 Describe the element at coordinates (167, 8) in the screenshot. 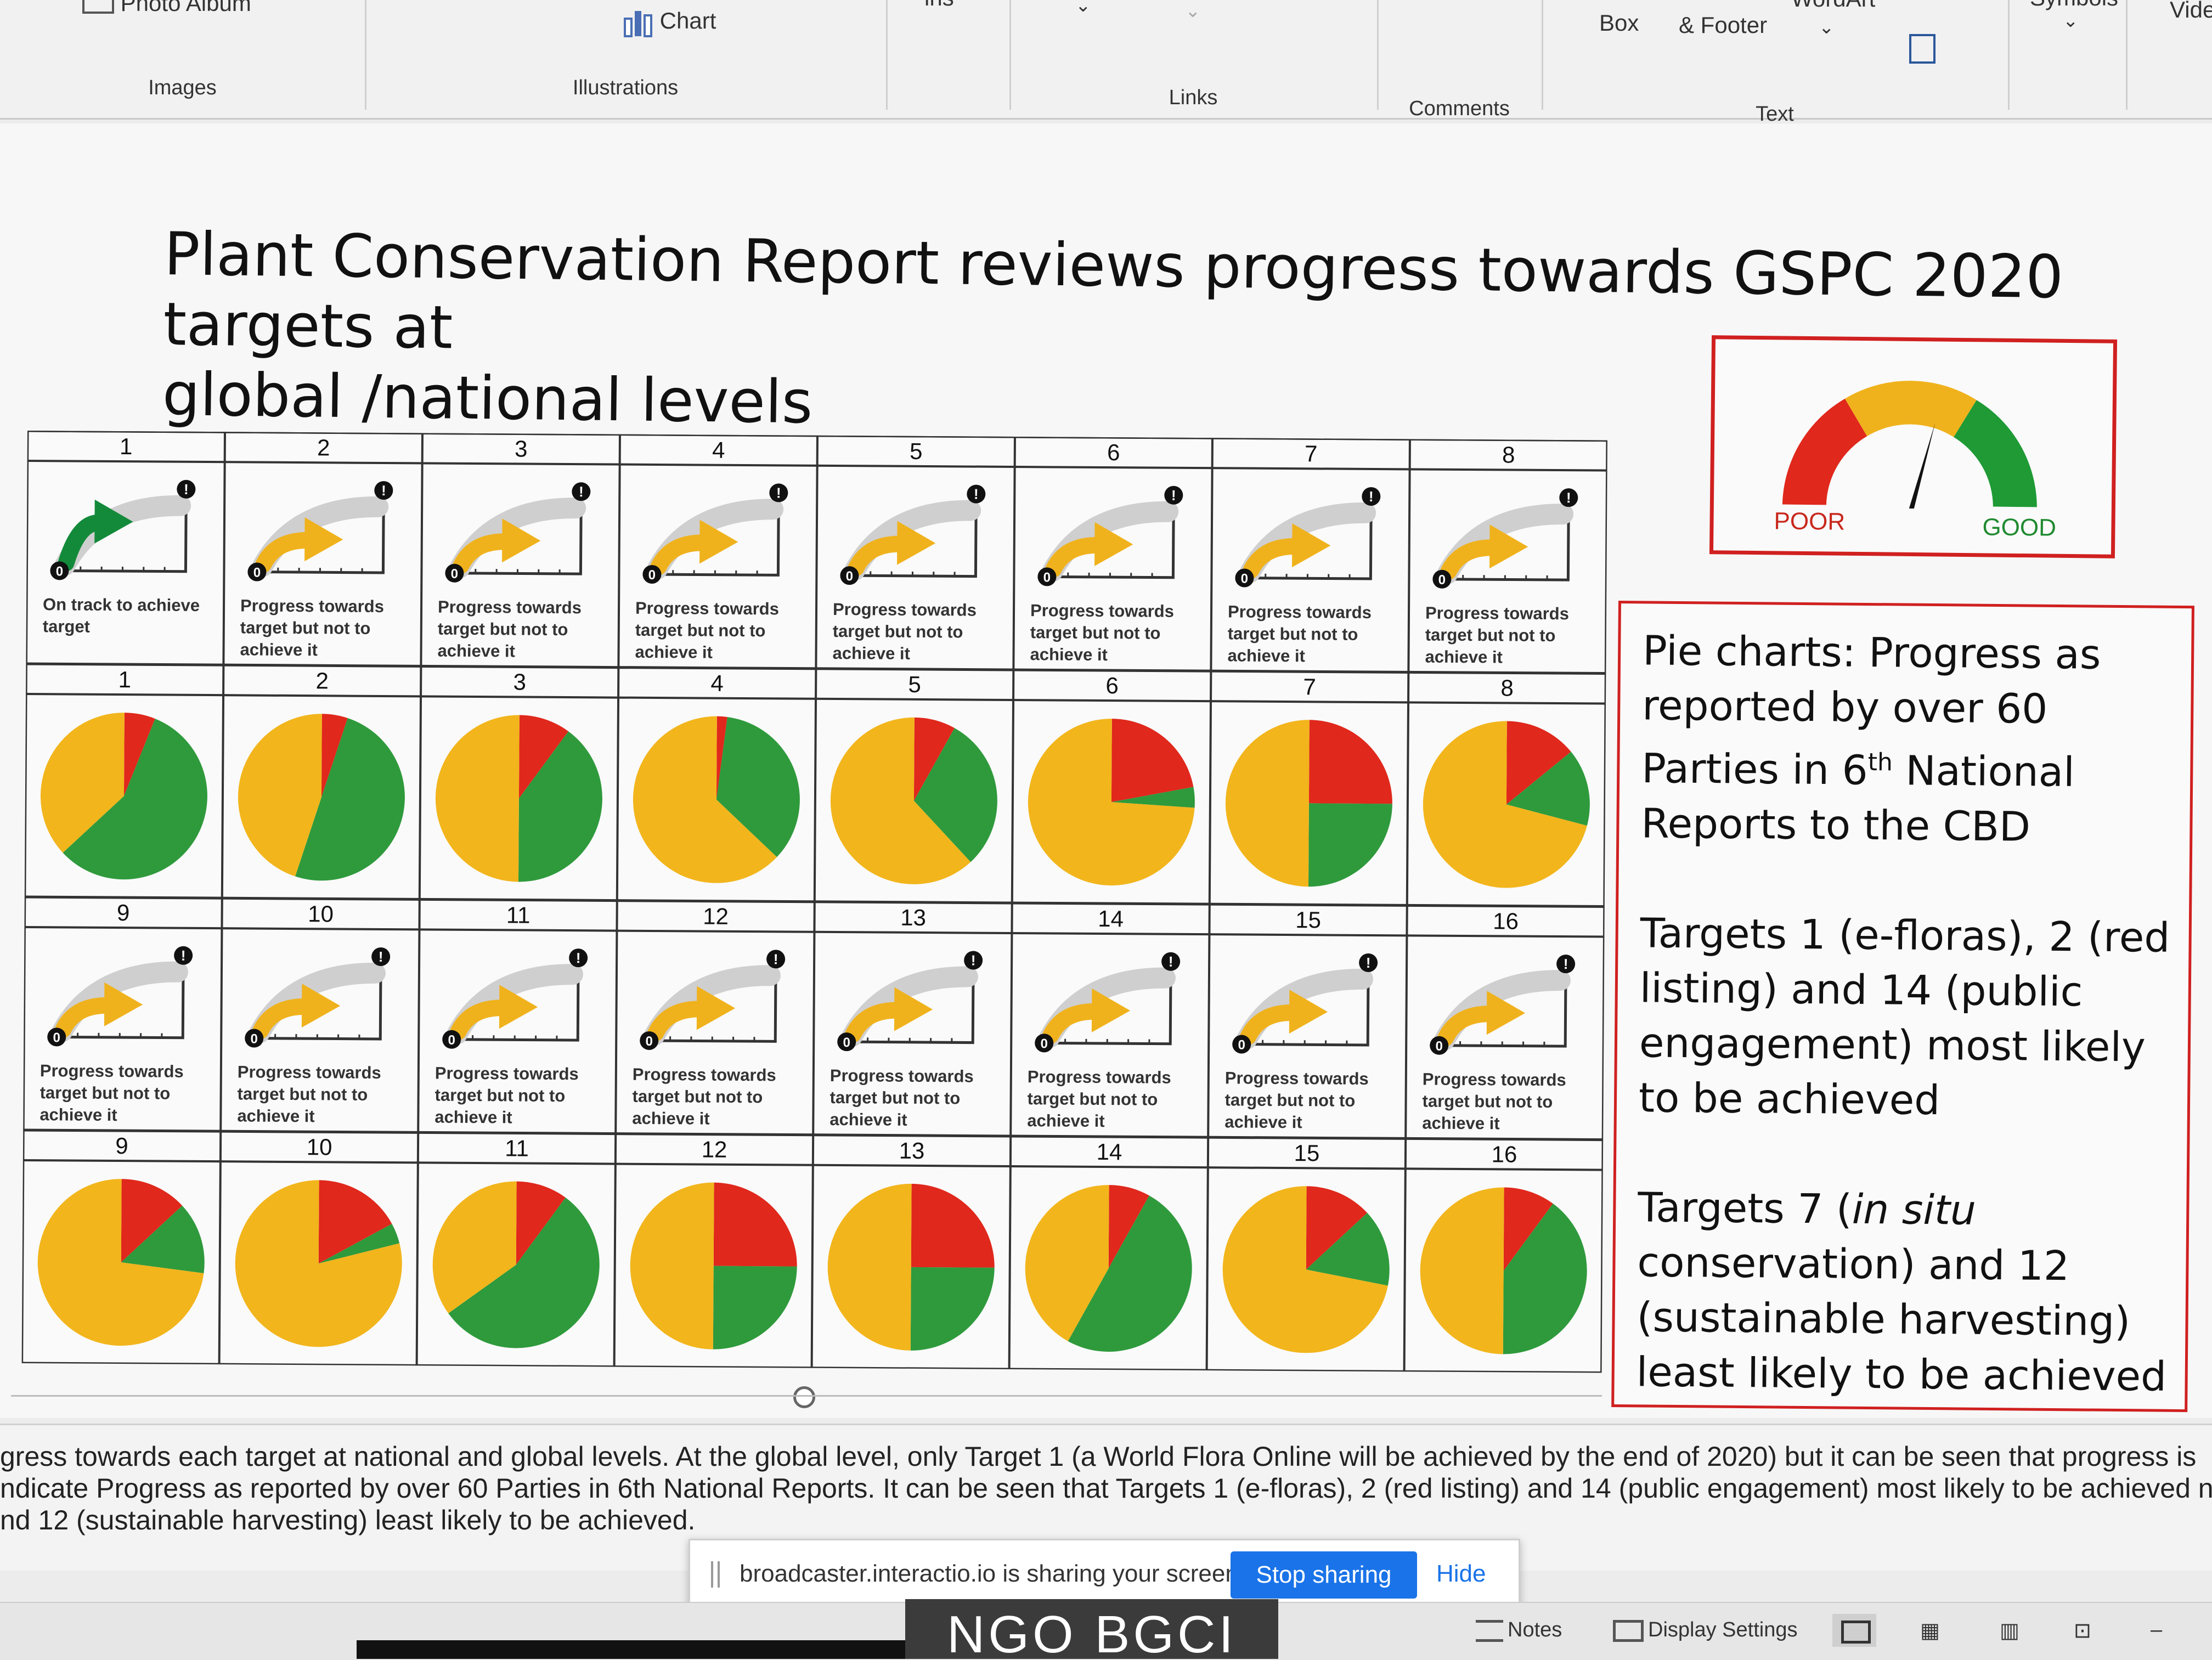

I see `photo-album-button: Photo Album` at that location.